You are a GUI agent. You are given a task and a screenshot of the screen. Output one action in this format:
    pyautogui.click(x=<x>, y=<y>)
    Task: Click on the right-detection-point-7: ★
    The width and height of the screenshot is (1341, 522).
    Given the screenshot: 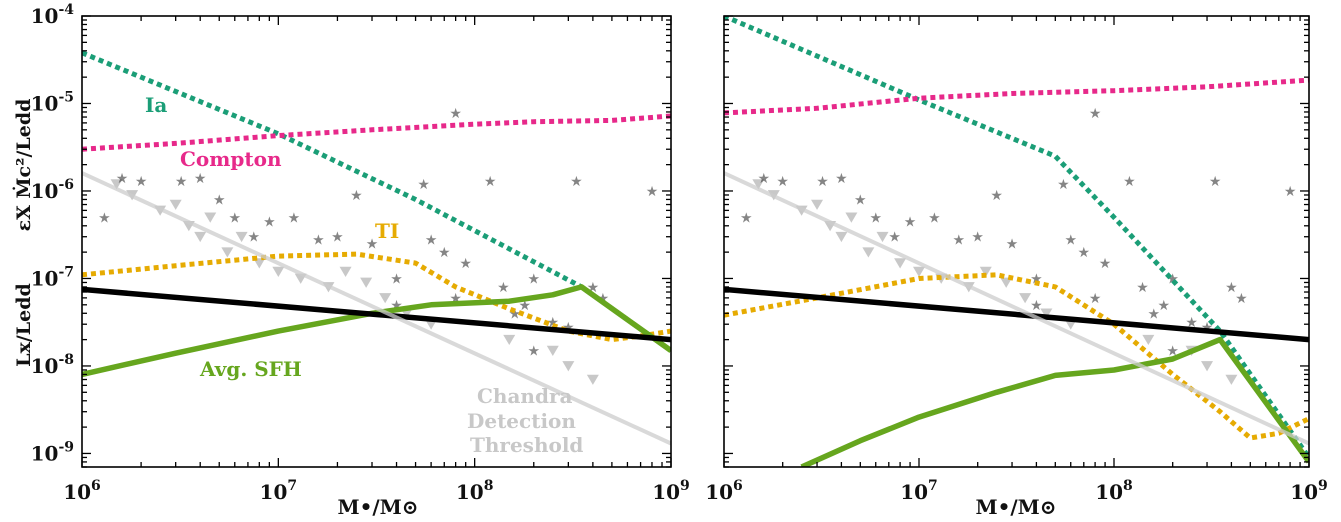 What is the action you would take?
    pyautogui.click(x=894, y=238)
    